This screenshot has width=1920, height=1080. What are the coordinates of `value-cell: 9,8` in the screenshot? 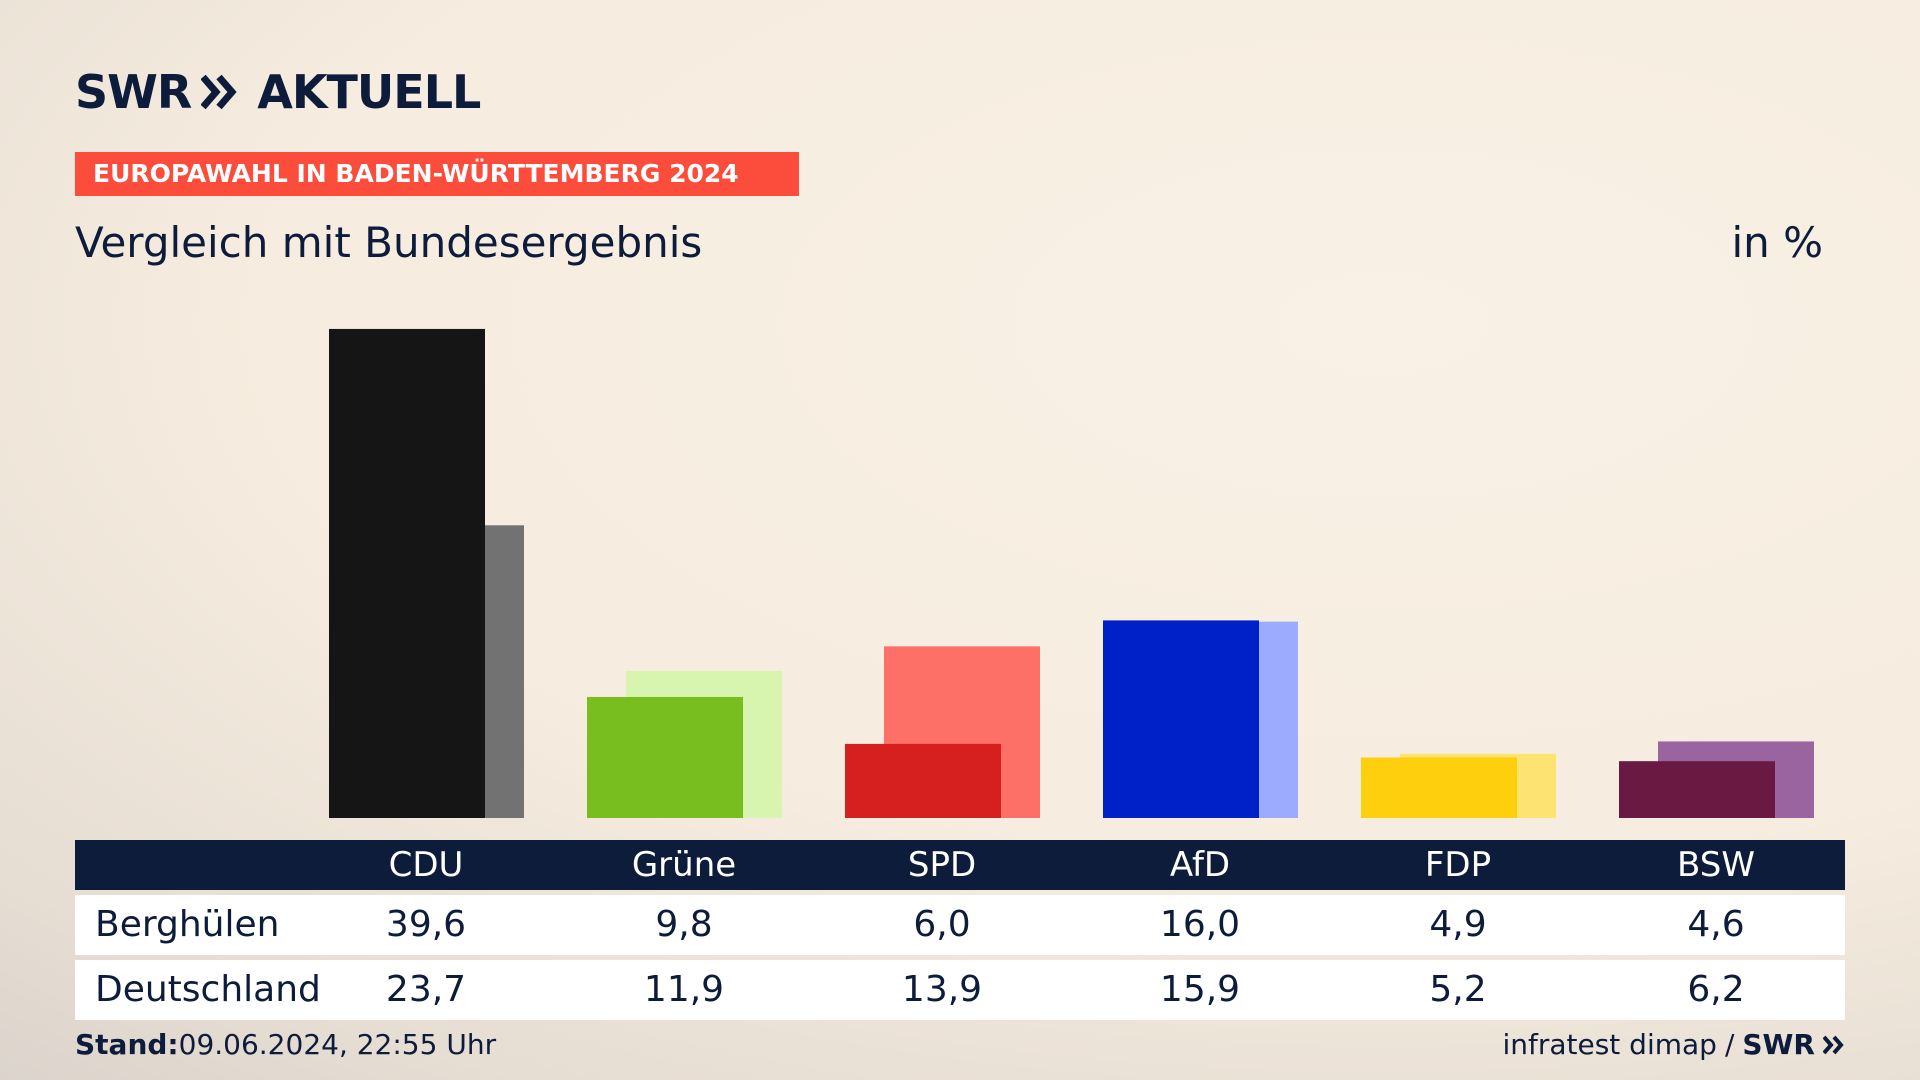 It's located at (684, 924).